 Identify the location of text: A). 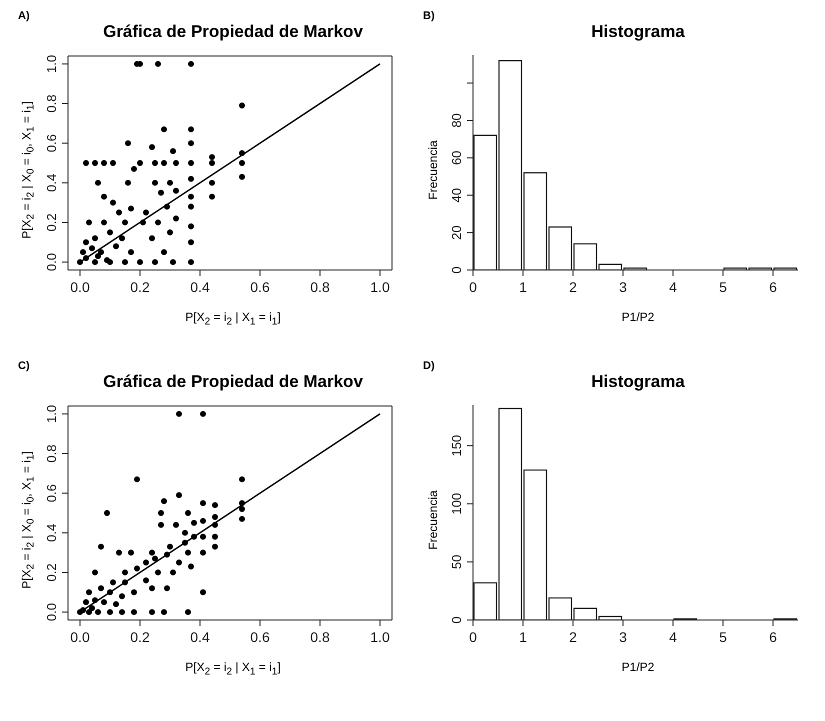
(24, 16).